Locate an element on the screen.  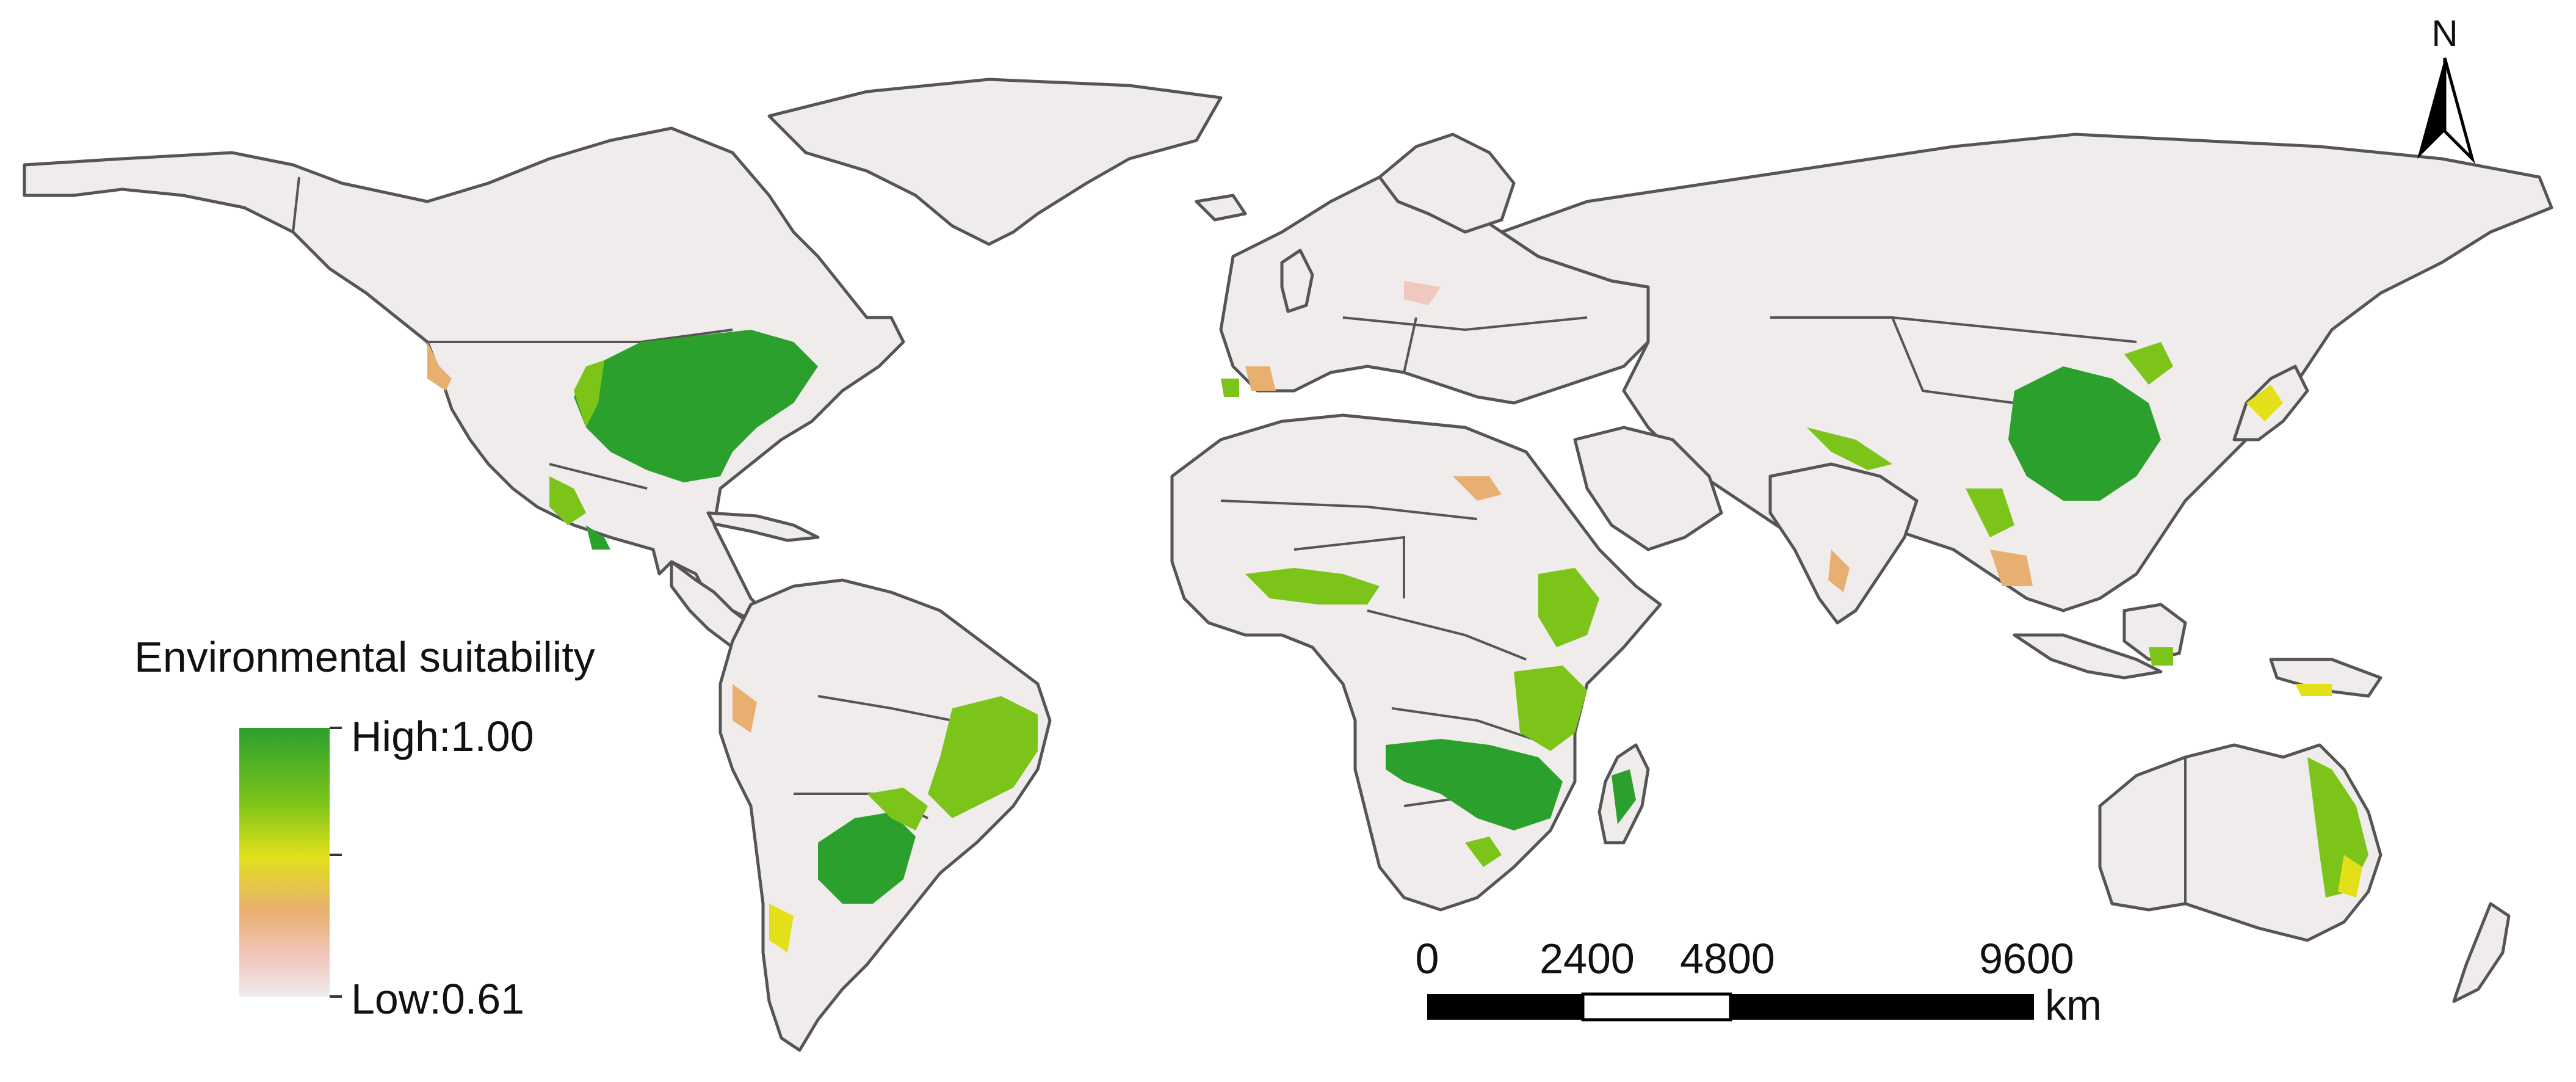
patch-paraguay is located at coordinates (867, 858).